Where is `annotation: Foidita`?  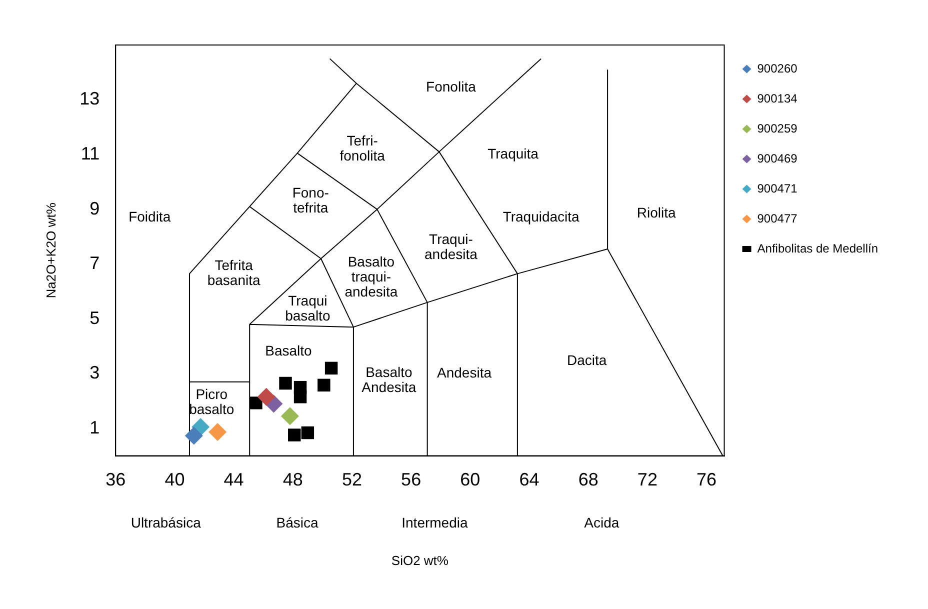
annotation: Foidita is located at coordinates (149, 216).